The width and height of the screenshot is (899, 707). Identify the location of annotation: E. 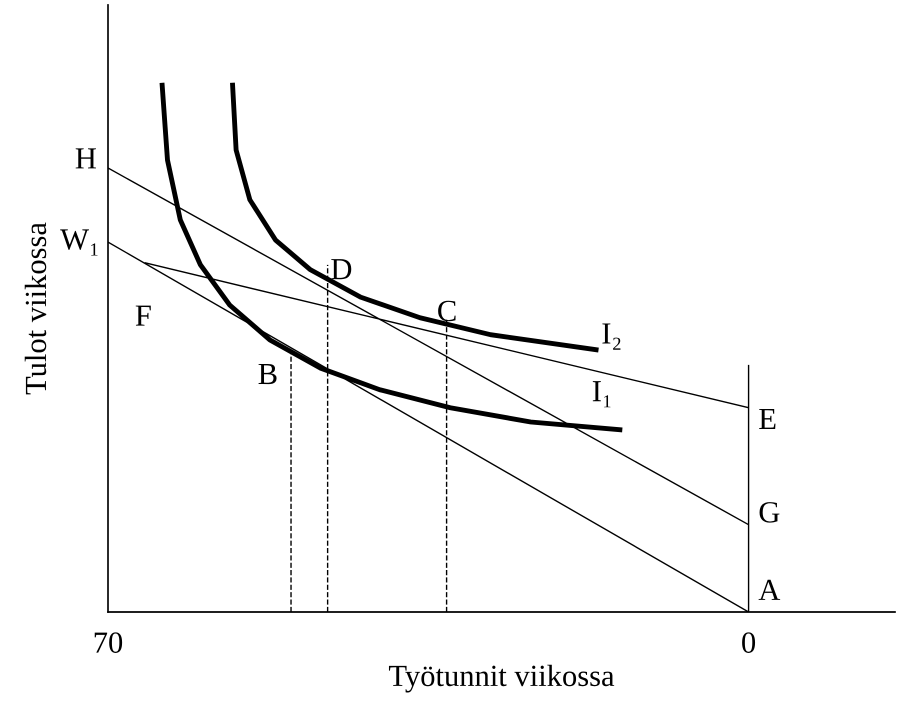
(767, 418).